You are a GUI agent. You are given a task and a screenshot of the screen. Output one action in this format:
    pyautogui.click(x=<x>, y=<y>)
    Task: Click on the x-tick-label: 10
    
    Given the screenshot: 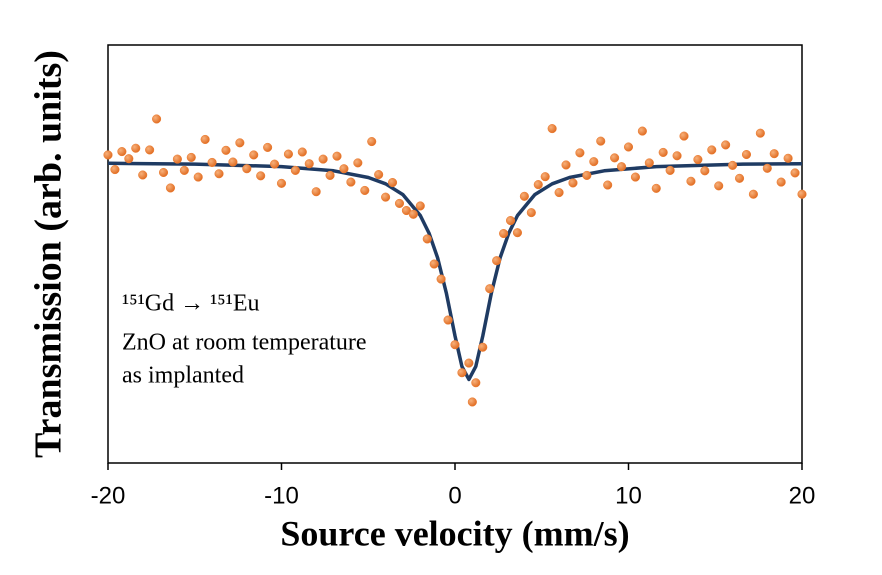 What is the action you would take?
    pyautogui.click(x=628, y=495)
    